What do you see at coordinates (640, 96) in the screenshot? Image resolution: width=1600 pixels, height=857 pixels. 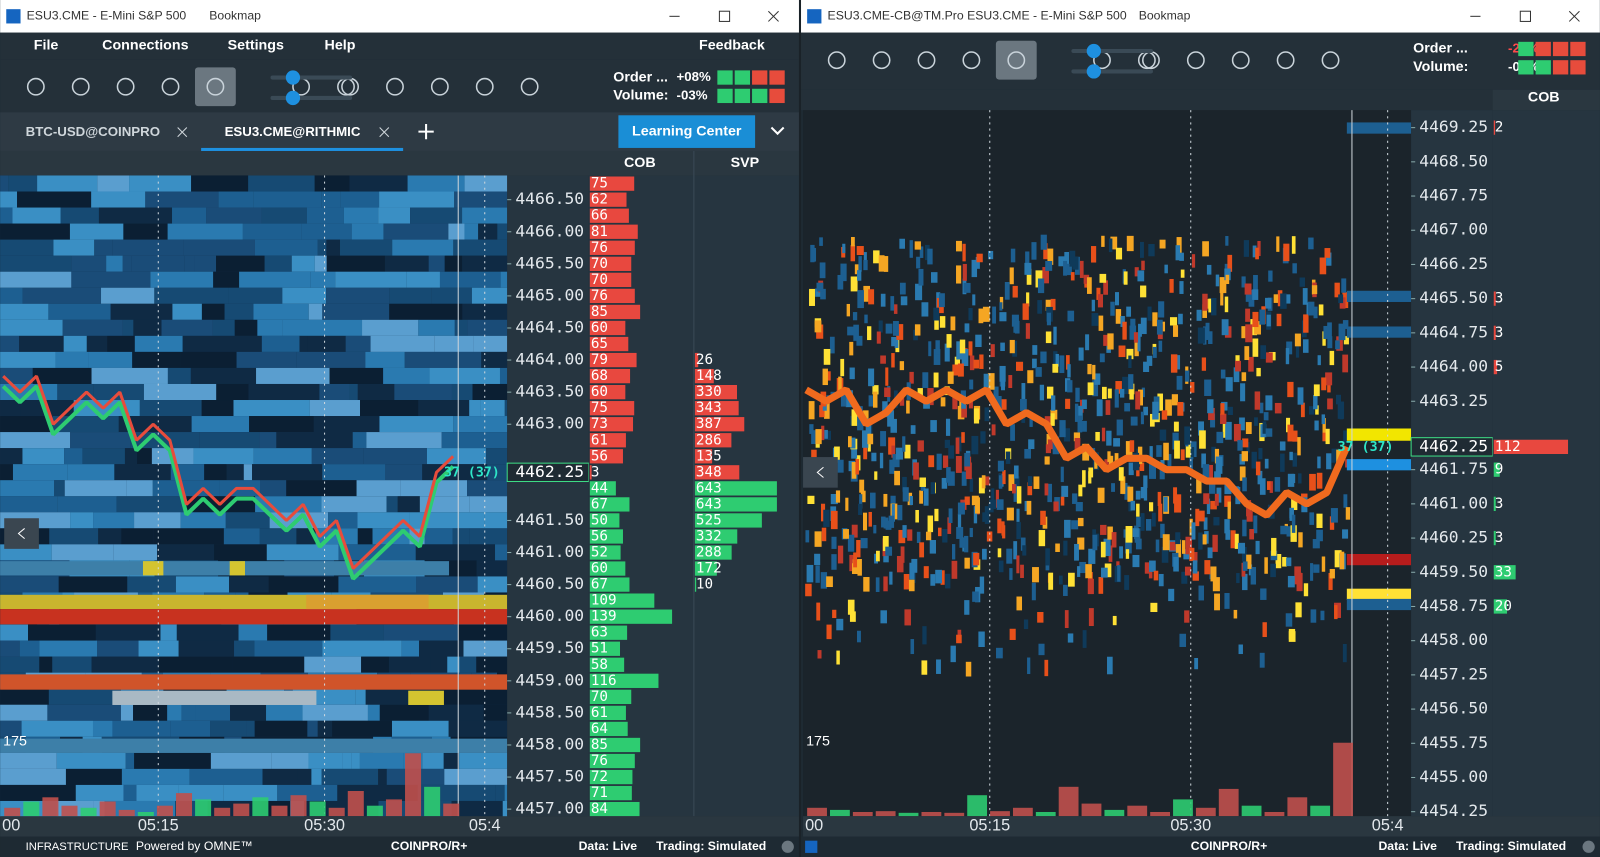 I see `volume-label: Volume:` at bounding box center [640, 96].